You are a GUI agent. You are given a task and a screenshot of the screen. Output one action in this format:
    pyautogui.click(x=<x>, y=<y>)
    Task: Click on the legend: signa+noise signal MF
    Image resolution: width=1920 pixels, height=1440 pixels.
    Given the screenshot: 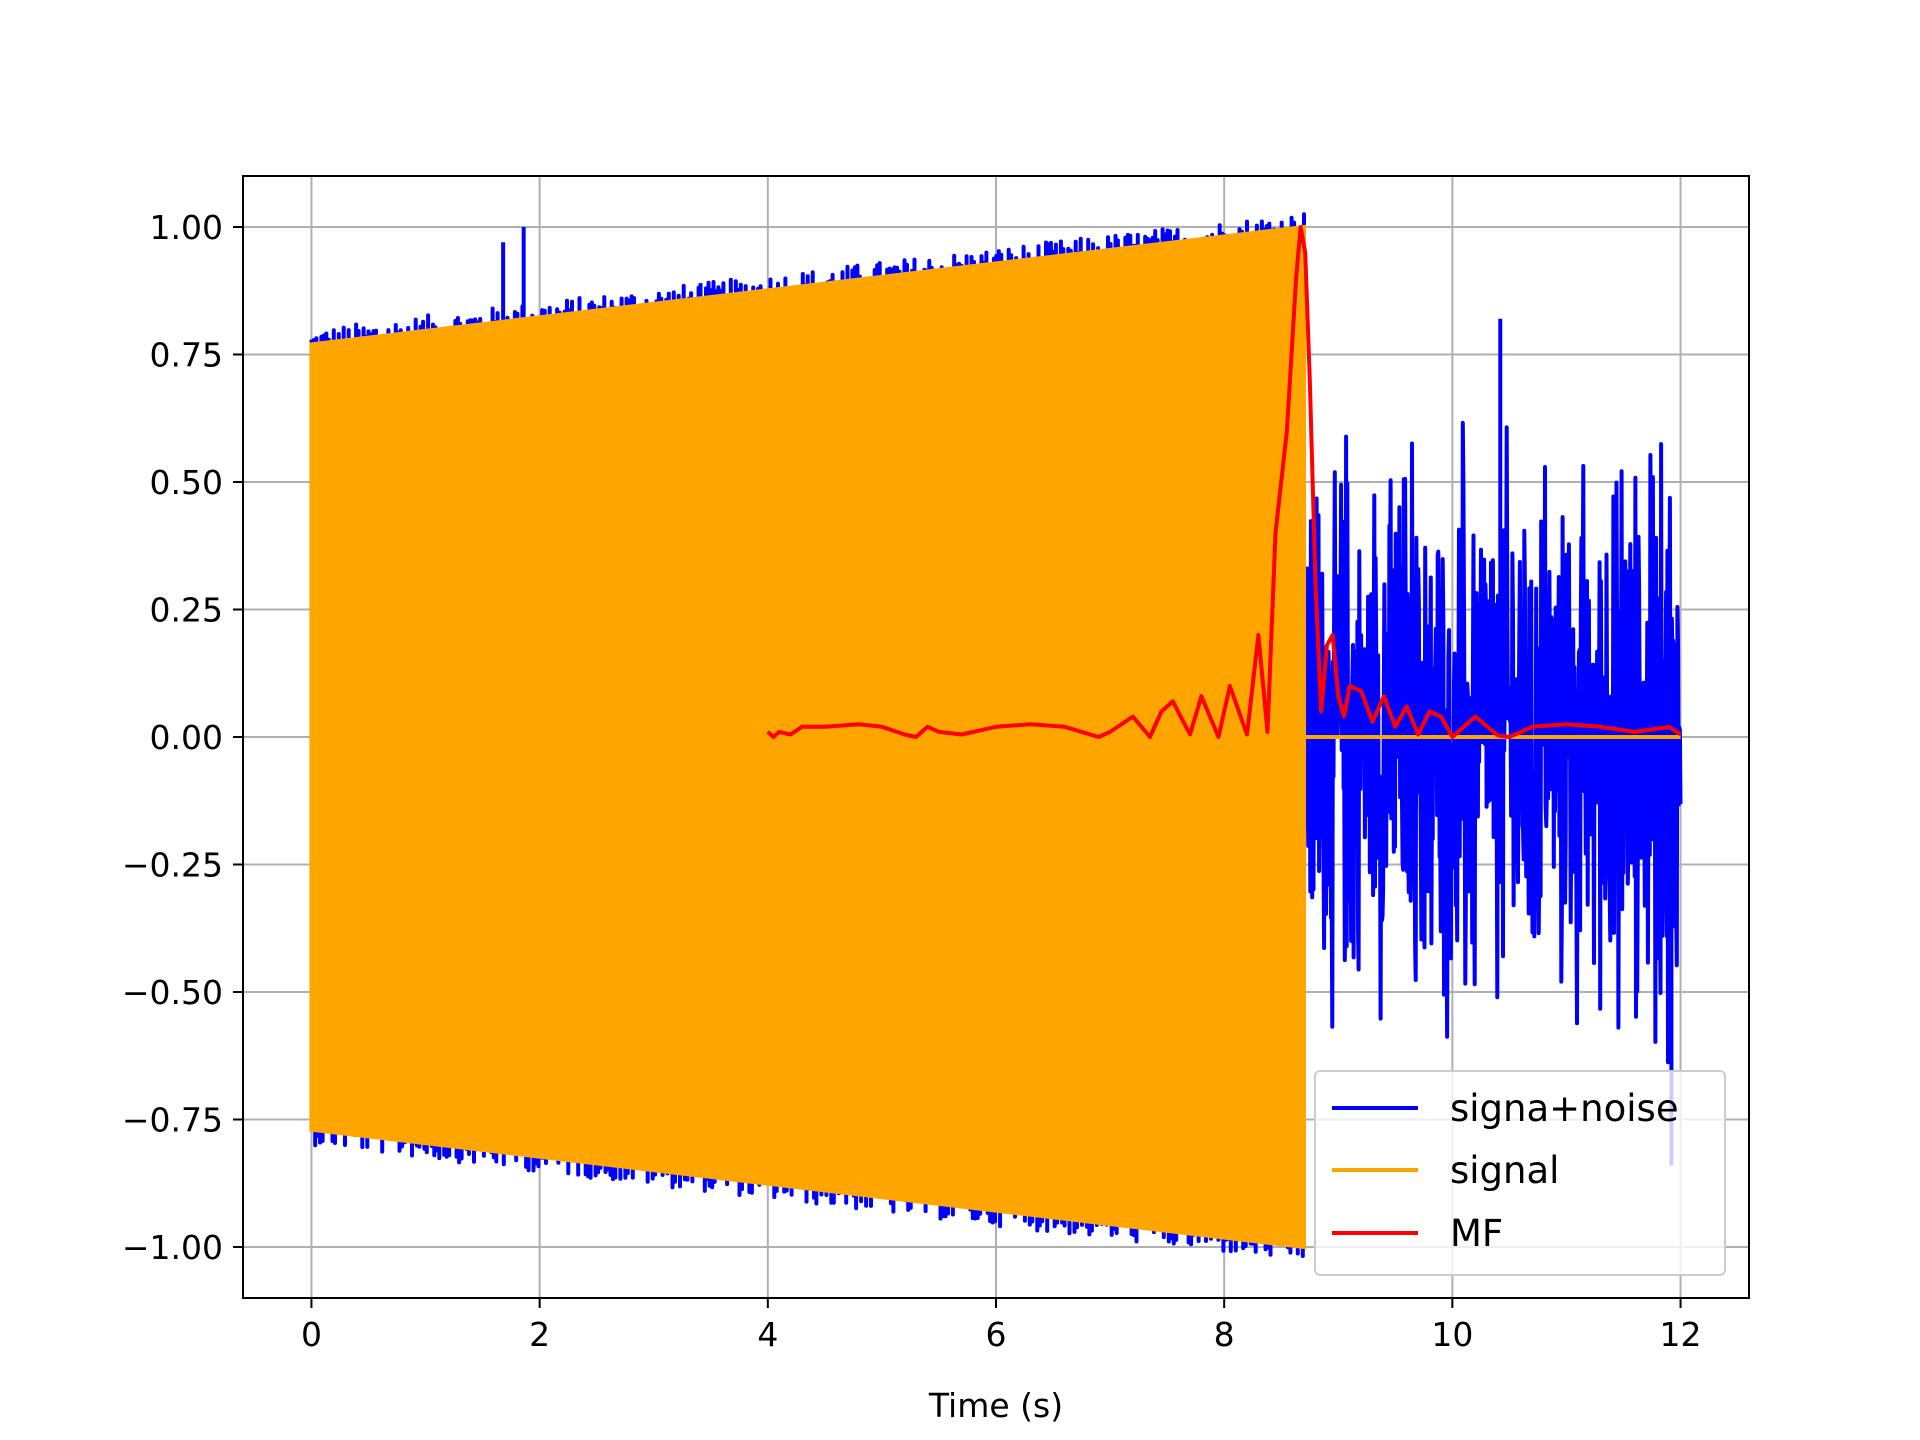 What is the action you would take?
    pyautogui.click(x=1520, y=1173)
    